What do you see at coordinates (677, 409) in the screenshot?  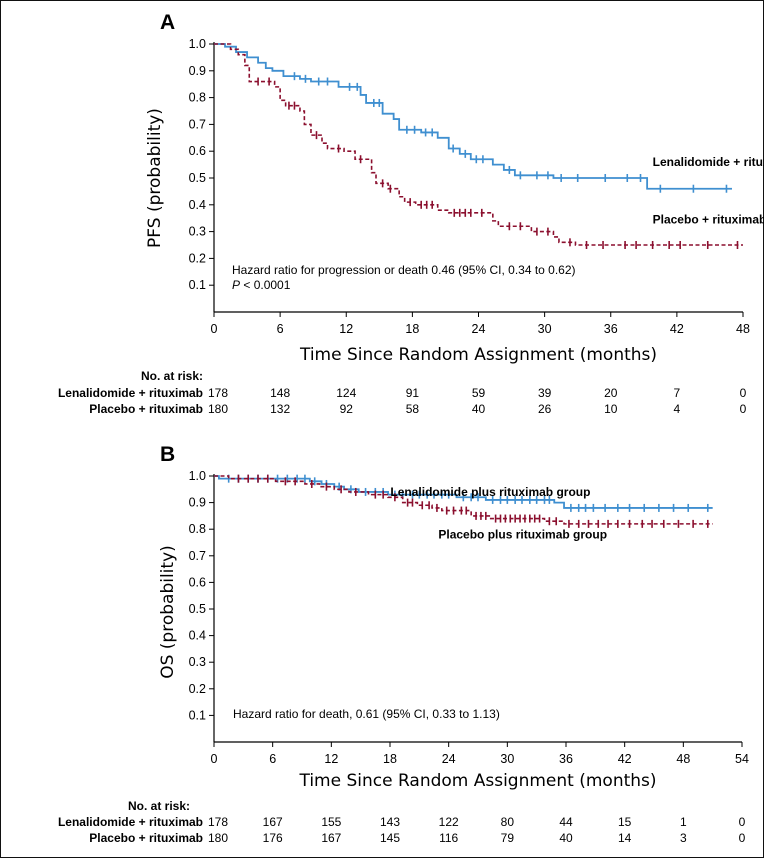 I see `risk-value: 4` at bounding box center [677, 409].